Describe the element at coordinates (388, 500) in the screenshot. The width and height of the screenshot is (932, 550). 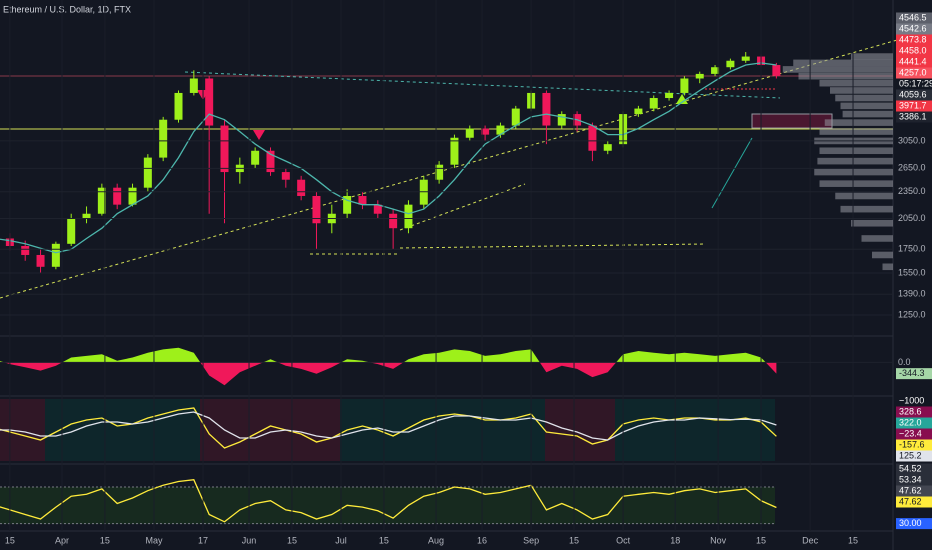
I see `indicator-line` at that location.